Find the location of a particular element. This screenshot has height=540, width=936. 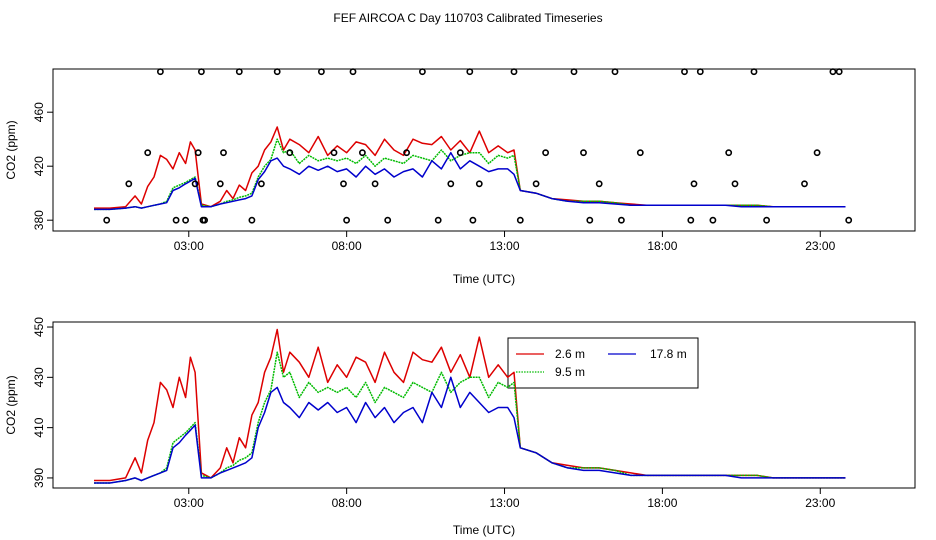

panel-2-x-tick-label: 23:00 is located at coordinates (820, 503).